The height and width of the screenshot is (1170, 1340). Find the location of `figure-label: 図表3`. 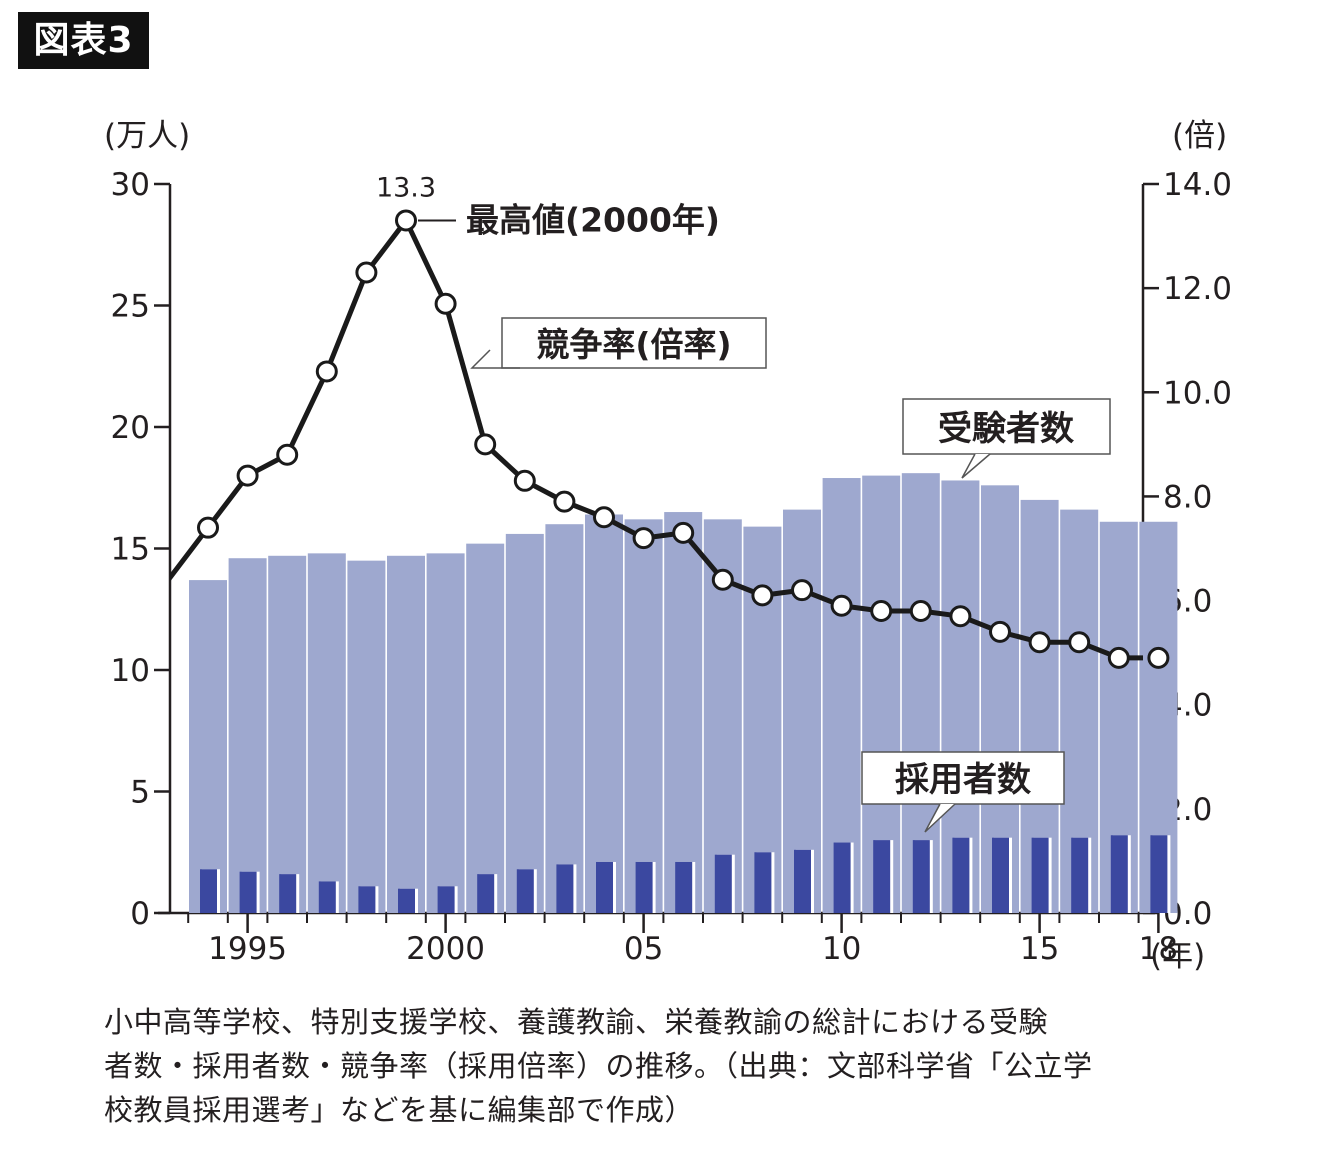

figure-label: 図表3 is located at coordinates (83, 40).